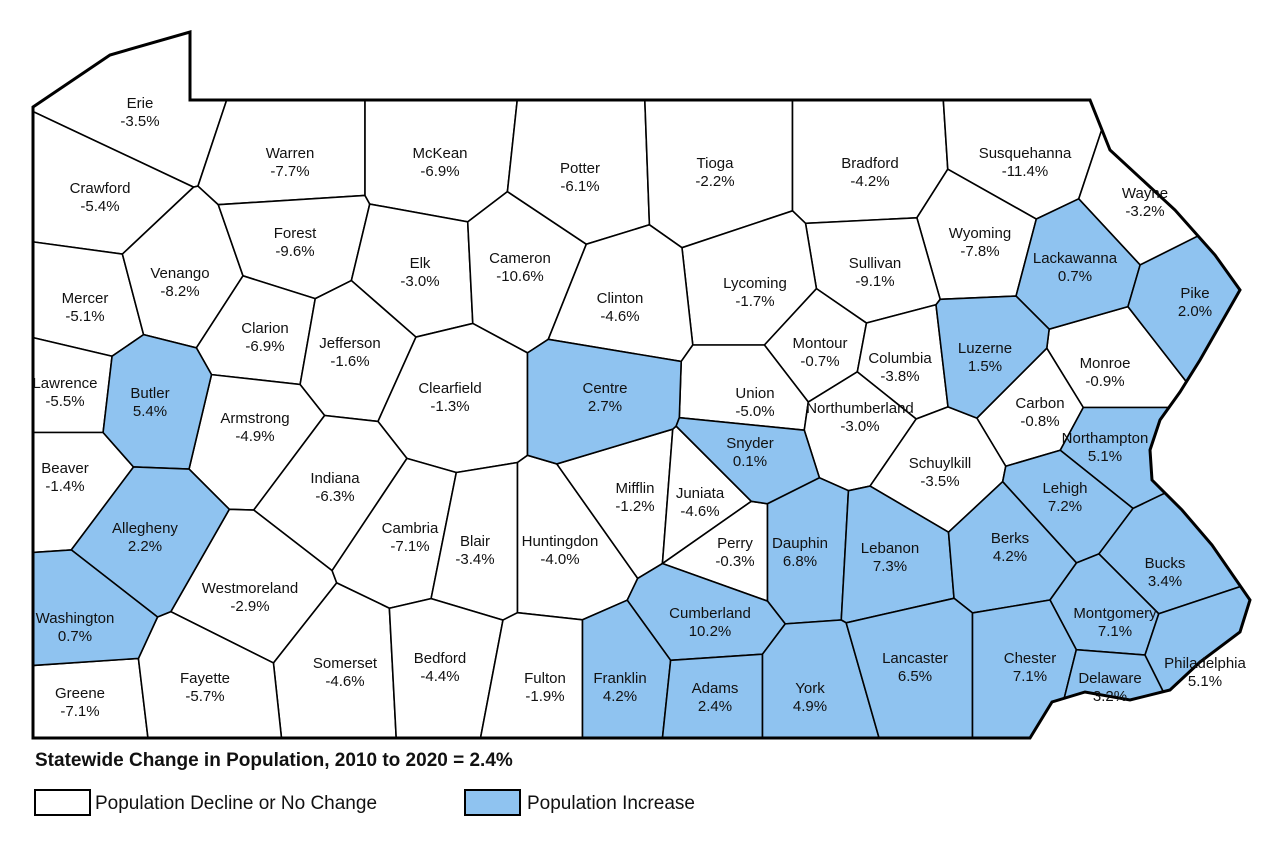 This screenshot has height=841, width=1276. What do you see at coordinates (520, 258) in the screenshot?
I see `county-name: Cameron` at bounding box center [520, 258].